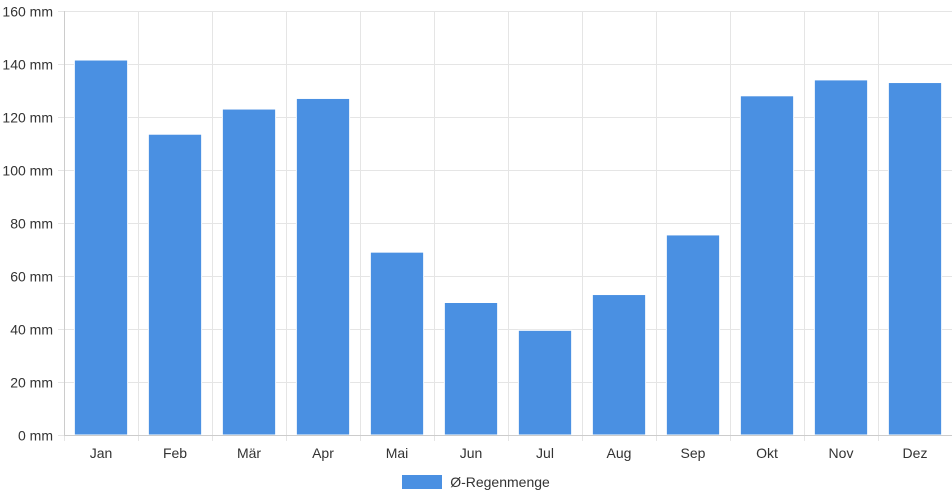  Describe the element at coordinates (27, 118) in the screenshot. I see `y-tick-label: 120 mm` at that location.